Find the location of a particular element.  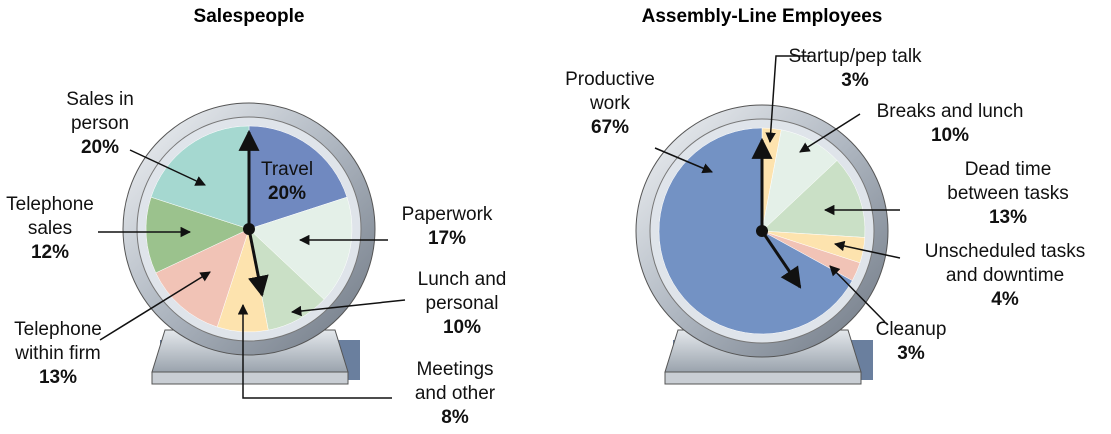

slice-label: Lunch and personal 10% is located at coordinates (462, 304).